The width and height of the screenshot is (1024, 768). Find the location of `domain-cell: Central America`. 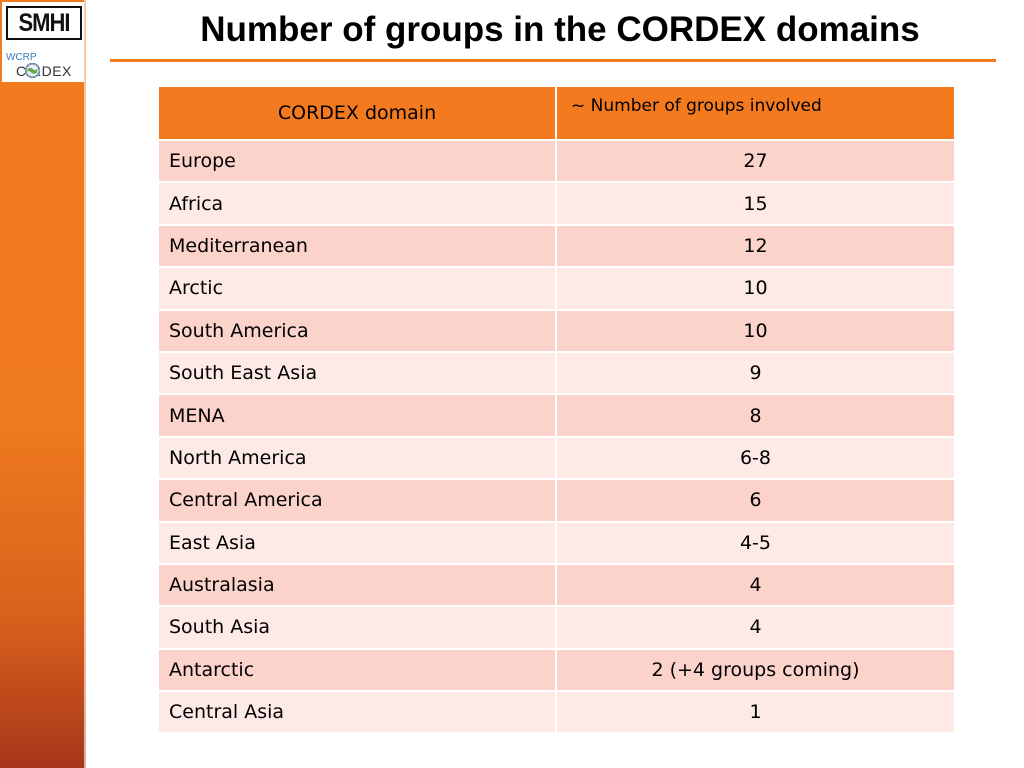

domain-cell: Central America is located at coordinates (357, 500).